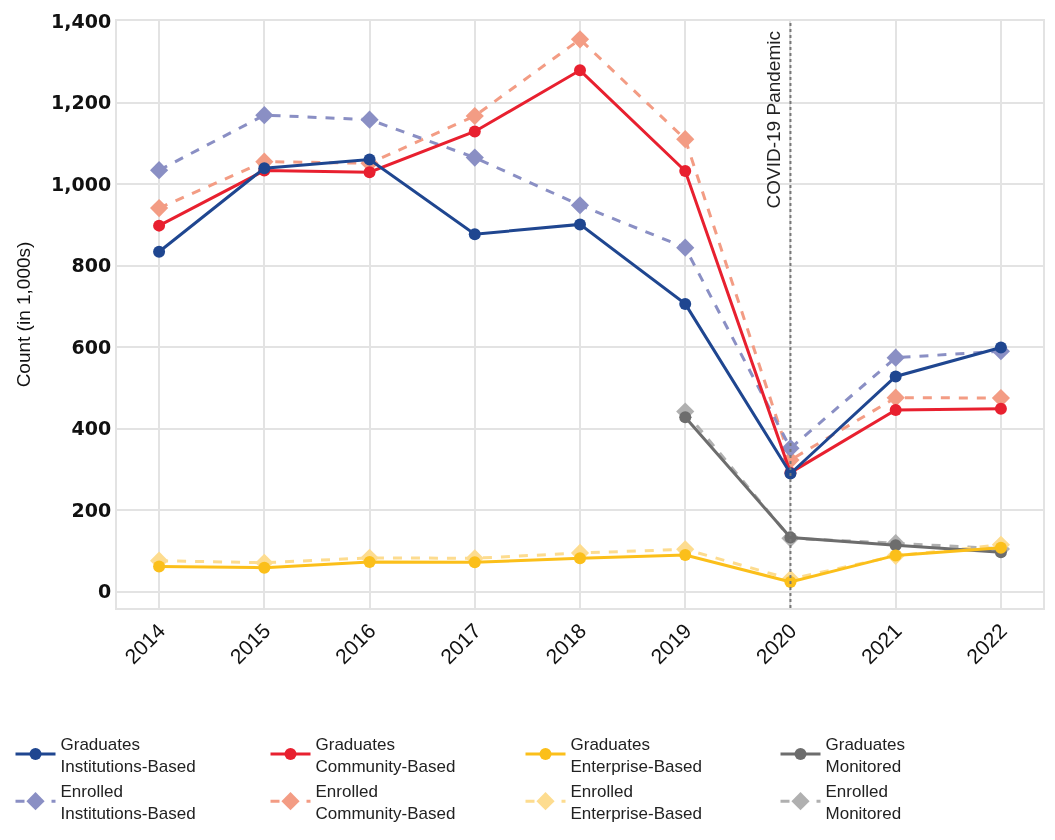 This screenshot has height=840, width=1055. I want to click on ref-line-label: COVID-19 Pandemic, so click(774, 120).